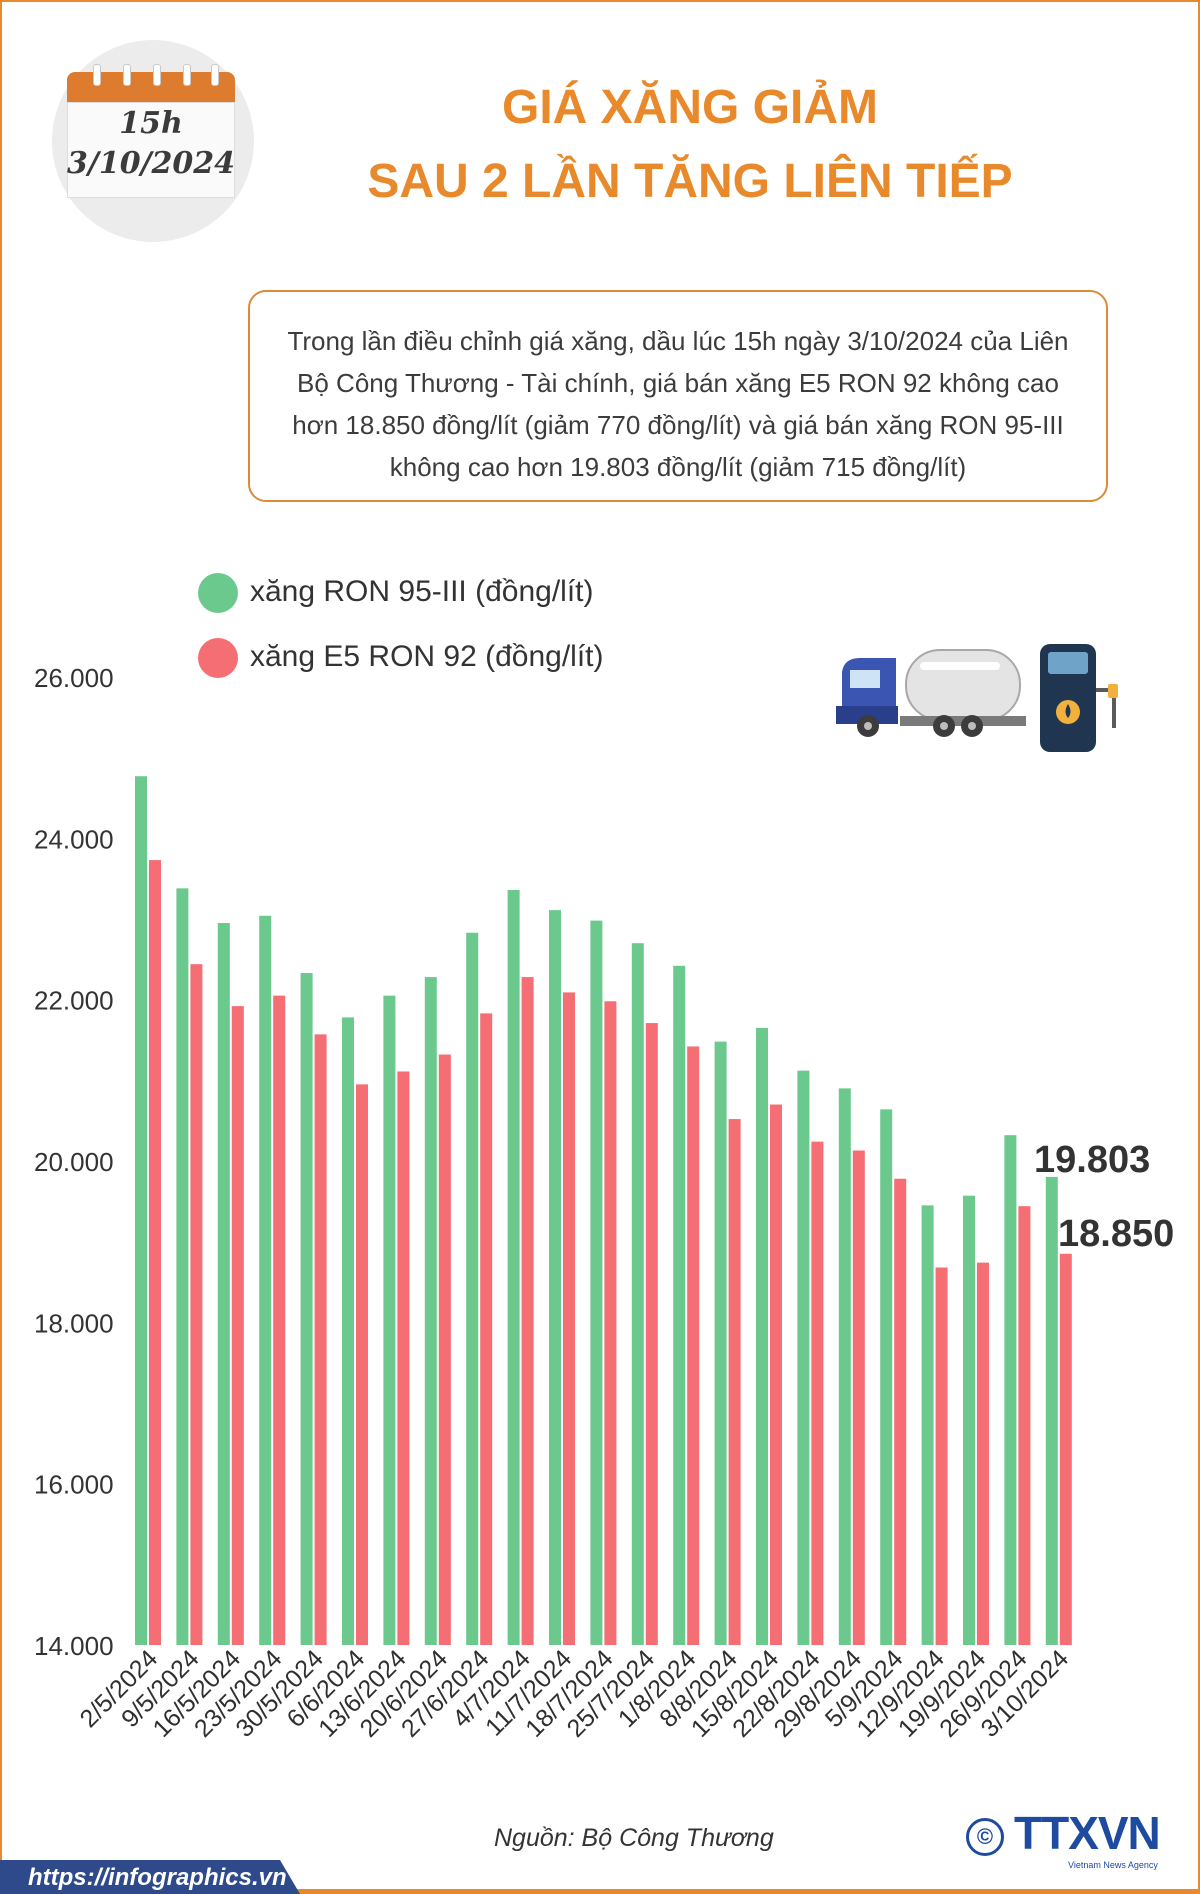  What do you see at coordinates (1087, 1833) in the screenshot?
I see `ttxvn-logo: TTXVN` at bounding box center [1087, 1833].